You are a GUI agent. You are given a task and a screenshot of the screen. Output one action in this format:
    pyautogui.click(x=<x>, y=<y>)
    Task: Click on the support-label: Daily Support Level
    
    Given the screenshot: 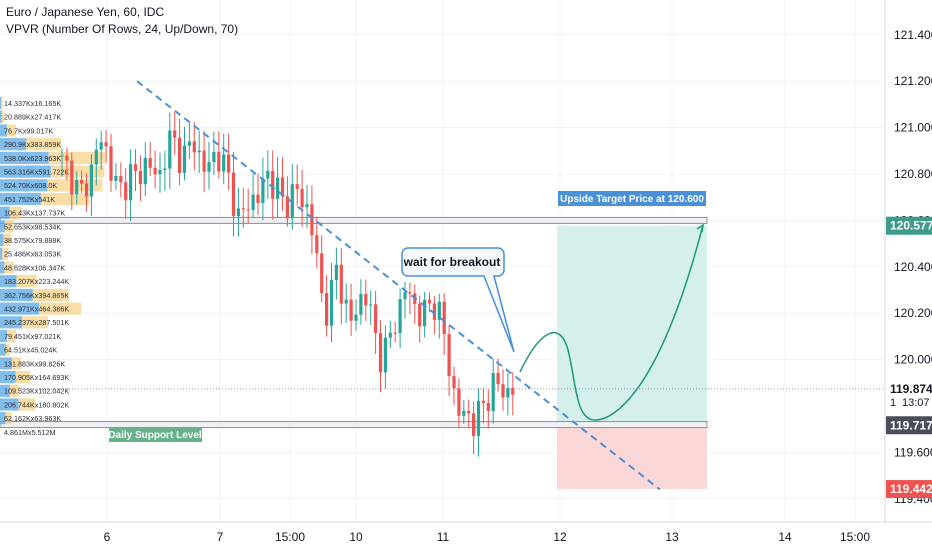 What is the action you would take?
    pyautogui.click(x=155, y=434)
    